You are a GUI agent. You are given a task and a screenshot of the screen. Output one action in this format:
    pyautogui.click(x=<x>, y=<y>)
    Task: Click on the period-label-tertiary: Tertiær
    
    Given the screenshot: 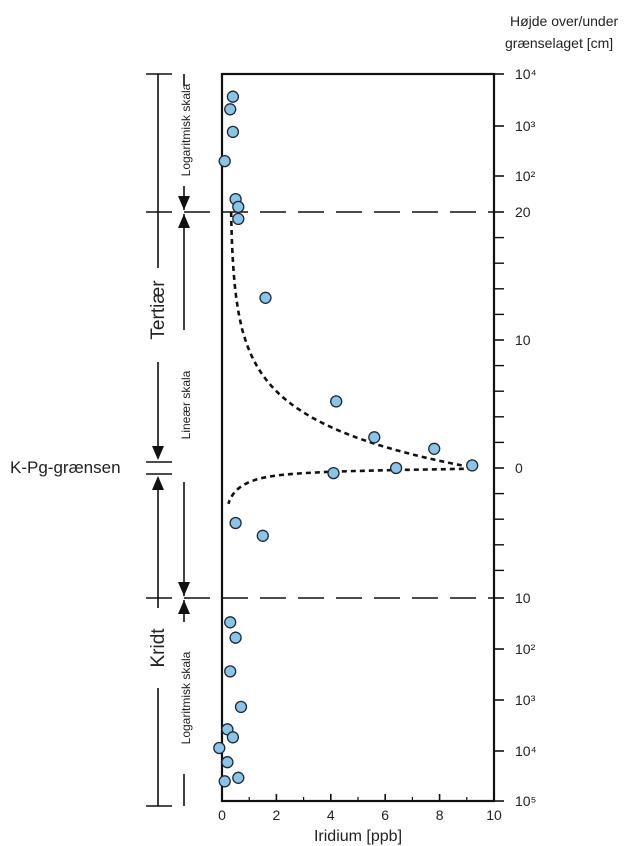 What is the action you would take?
    pyautogui.click(x=158, y=310)
    